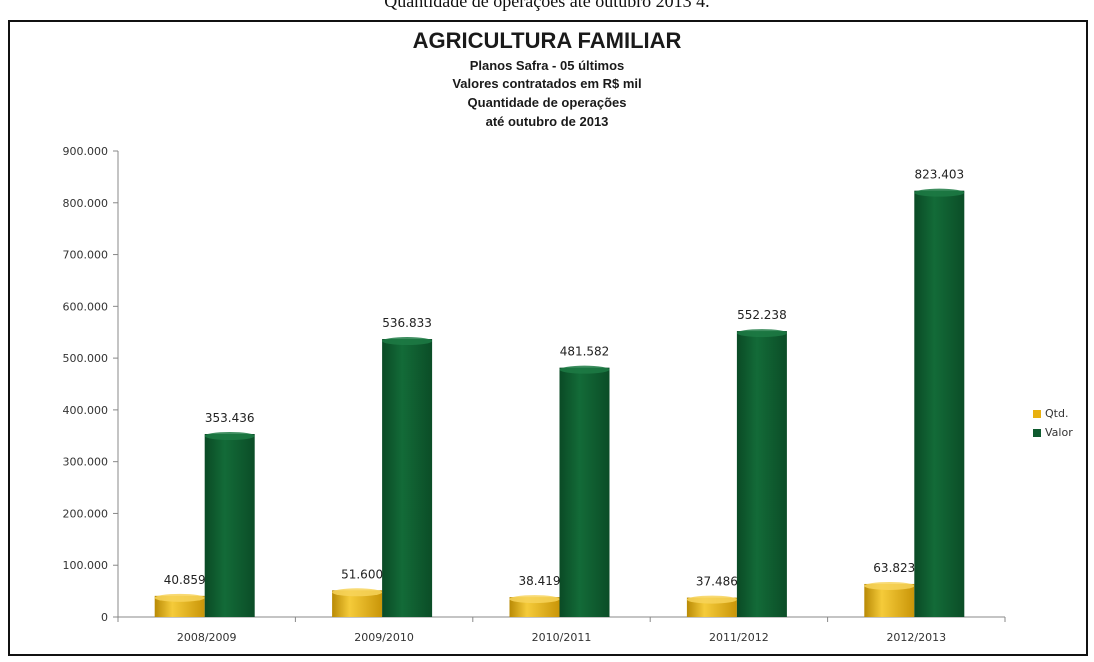 This screenshot has width=1094, height=662. What do you see at coordinates (86, 306) in the screenshot?
I see `y-tick-label: 600.000` at bounding box center [86, 306].